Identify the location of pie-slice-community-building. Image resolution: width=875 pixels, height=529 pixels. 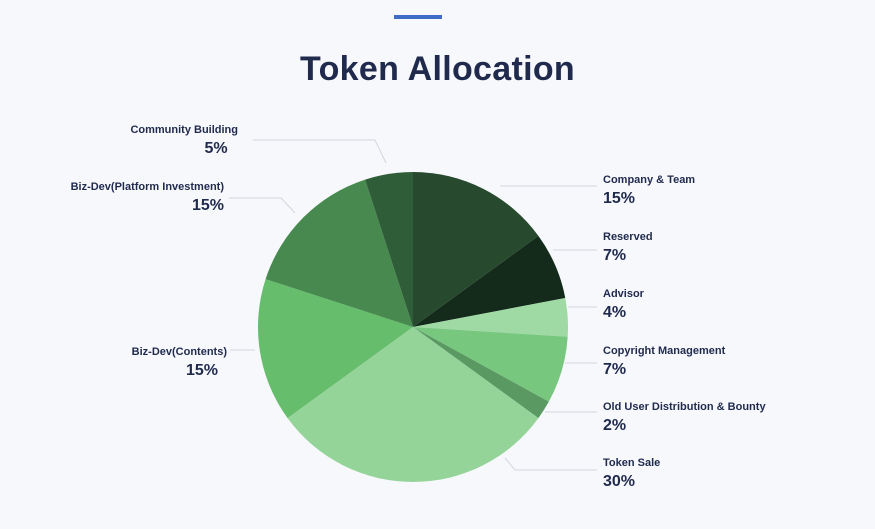
(389, 249).